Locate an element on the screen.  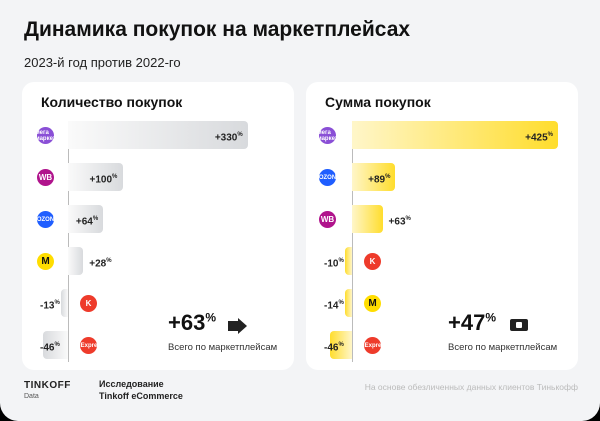
bar-label: +425% is located at coordinates (539, 138).